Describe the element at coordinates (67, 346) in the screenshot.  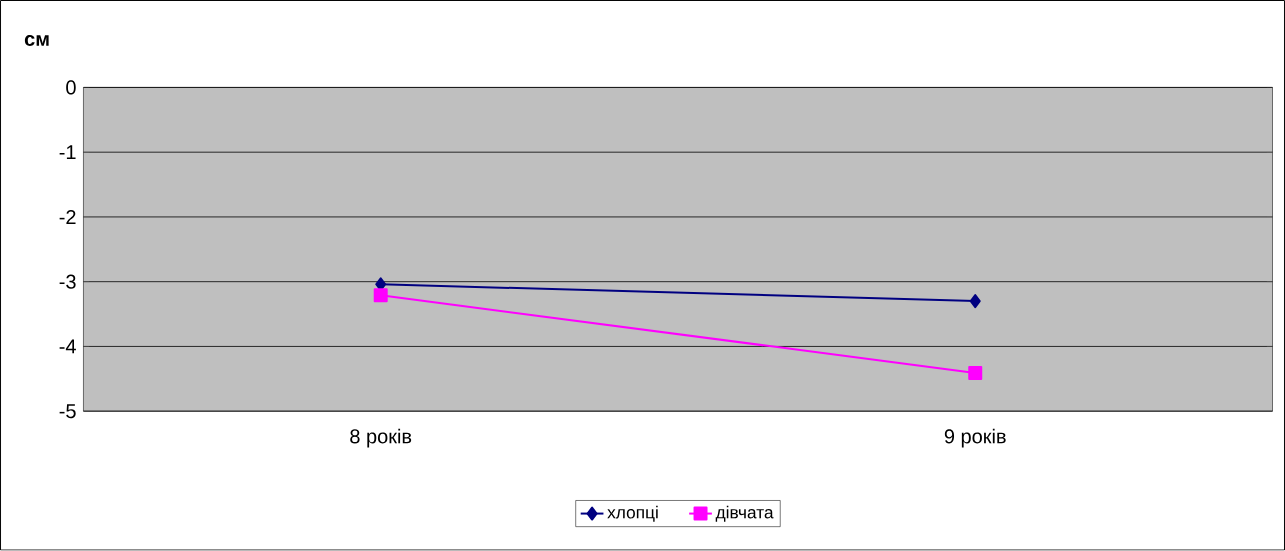
I see `y-tick-label: -4` at that location.